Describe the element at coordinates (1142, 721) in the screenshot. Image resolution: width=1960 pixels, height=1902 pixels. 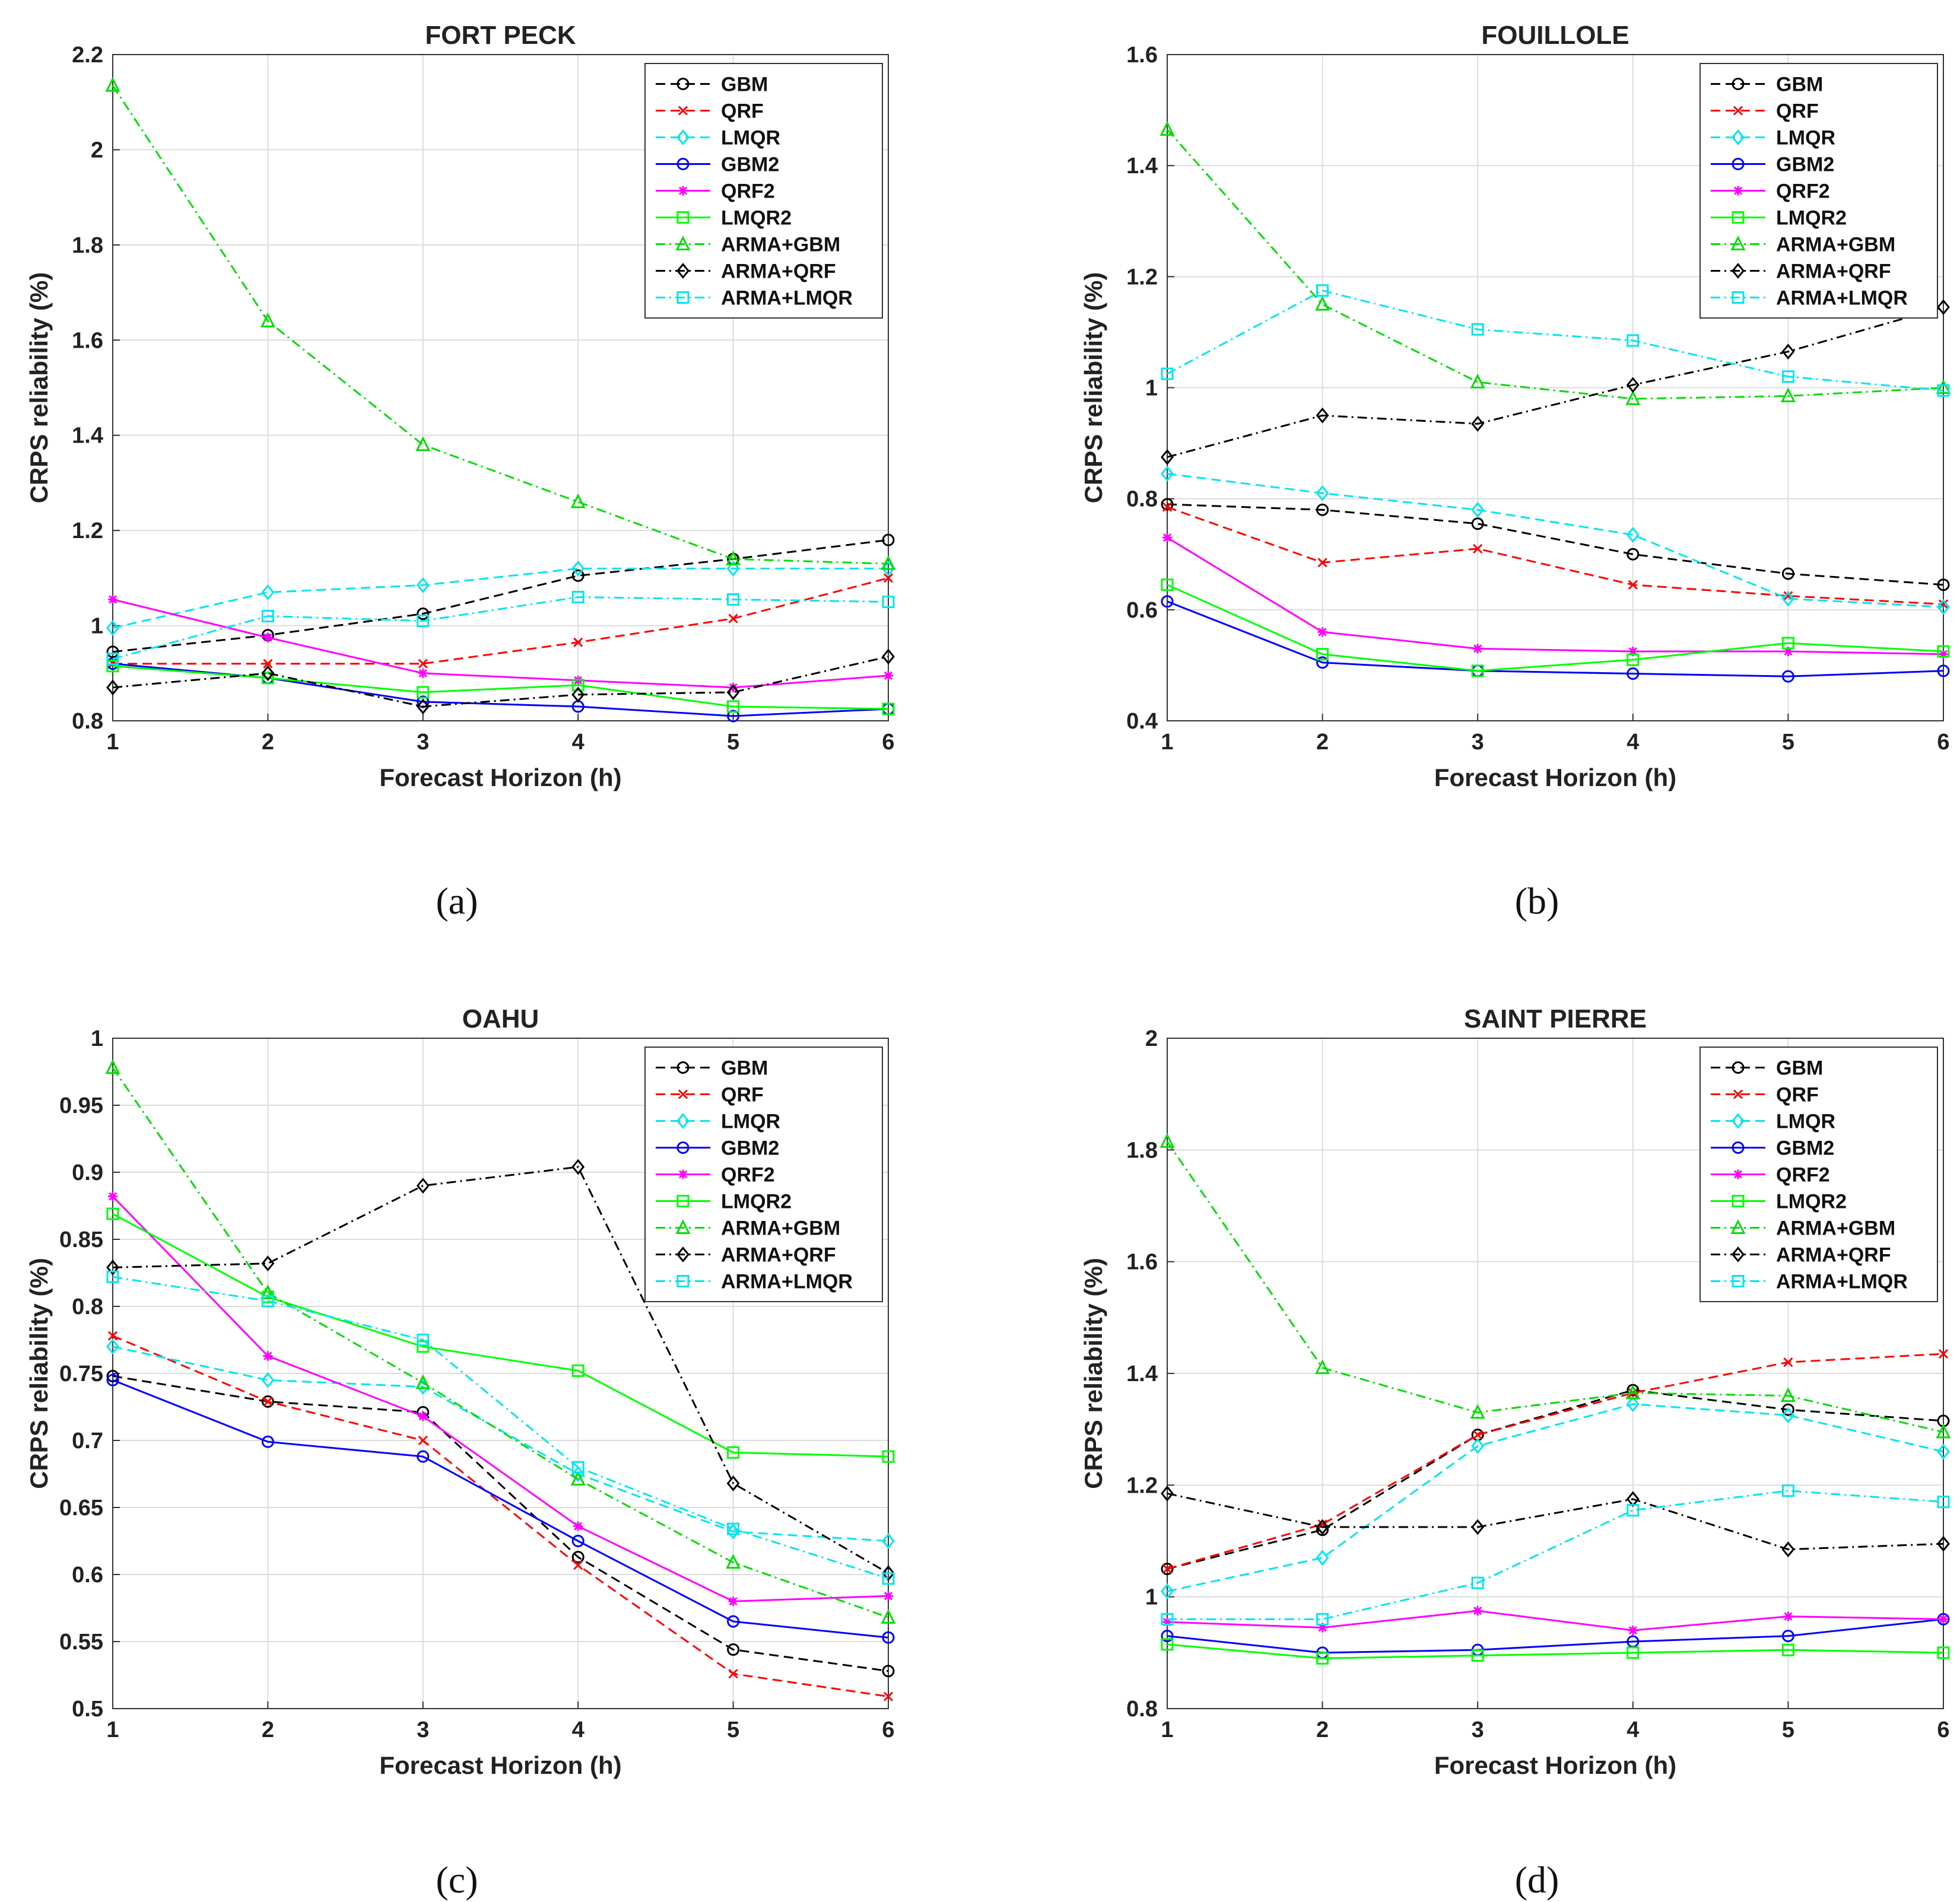
I see `y-tick-label: 0.4` at that location.